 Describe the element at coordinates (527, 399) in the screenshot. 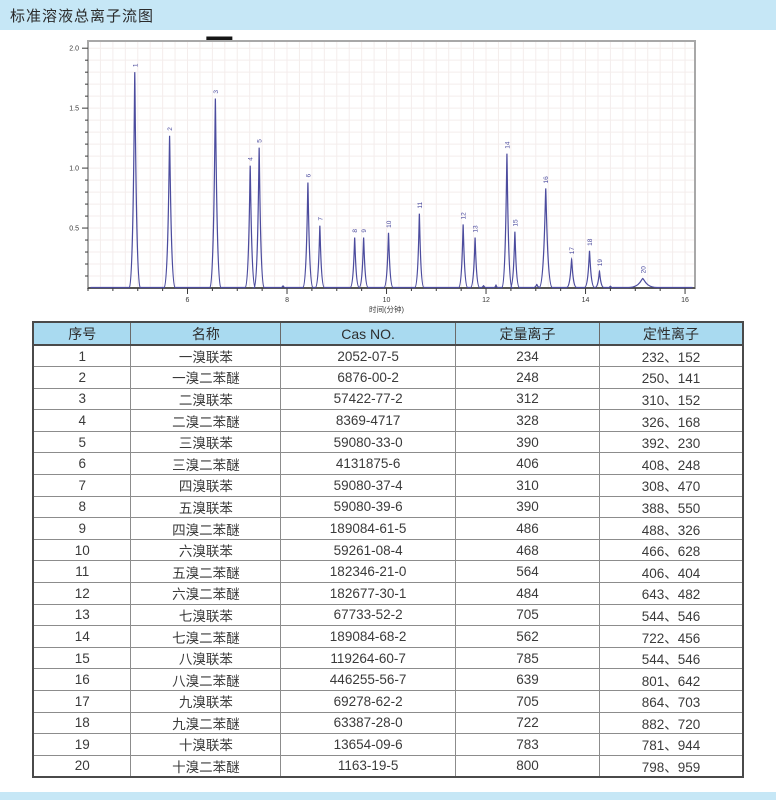

I see `cell-quant-ion: 312` at that location.